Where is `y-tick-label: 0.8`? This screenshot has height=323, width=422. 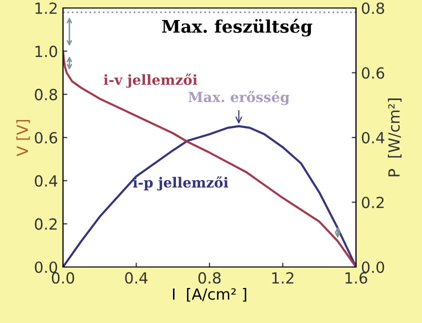
y-tick-label: 0.8 is located at coordinates (46, 94).